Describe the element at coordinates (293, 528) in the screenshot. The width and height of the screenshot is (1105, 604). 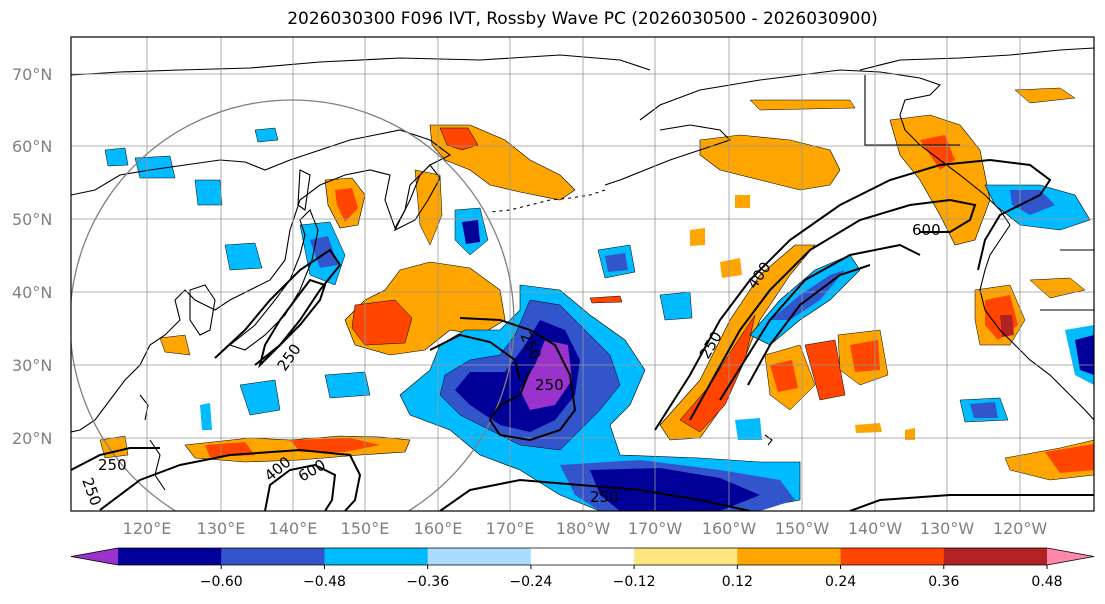
I see `lon-label: 140°E` at that location.